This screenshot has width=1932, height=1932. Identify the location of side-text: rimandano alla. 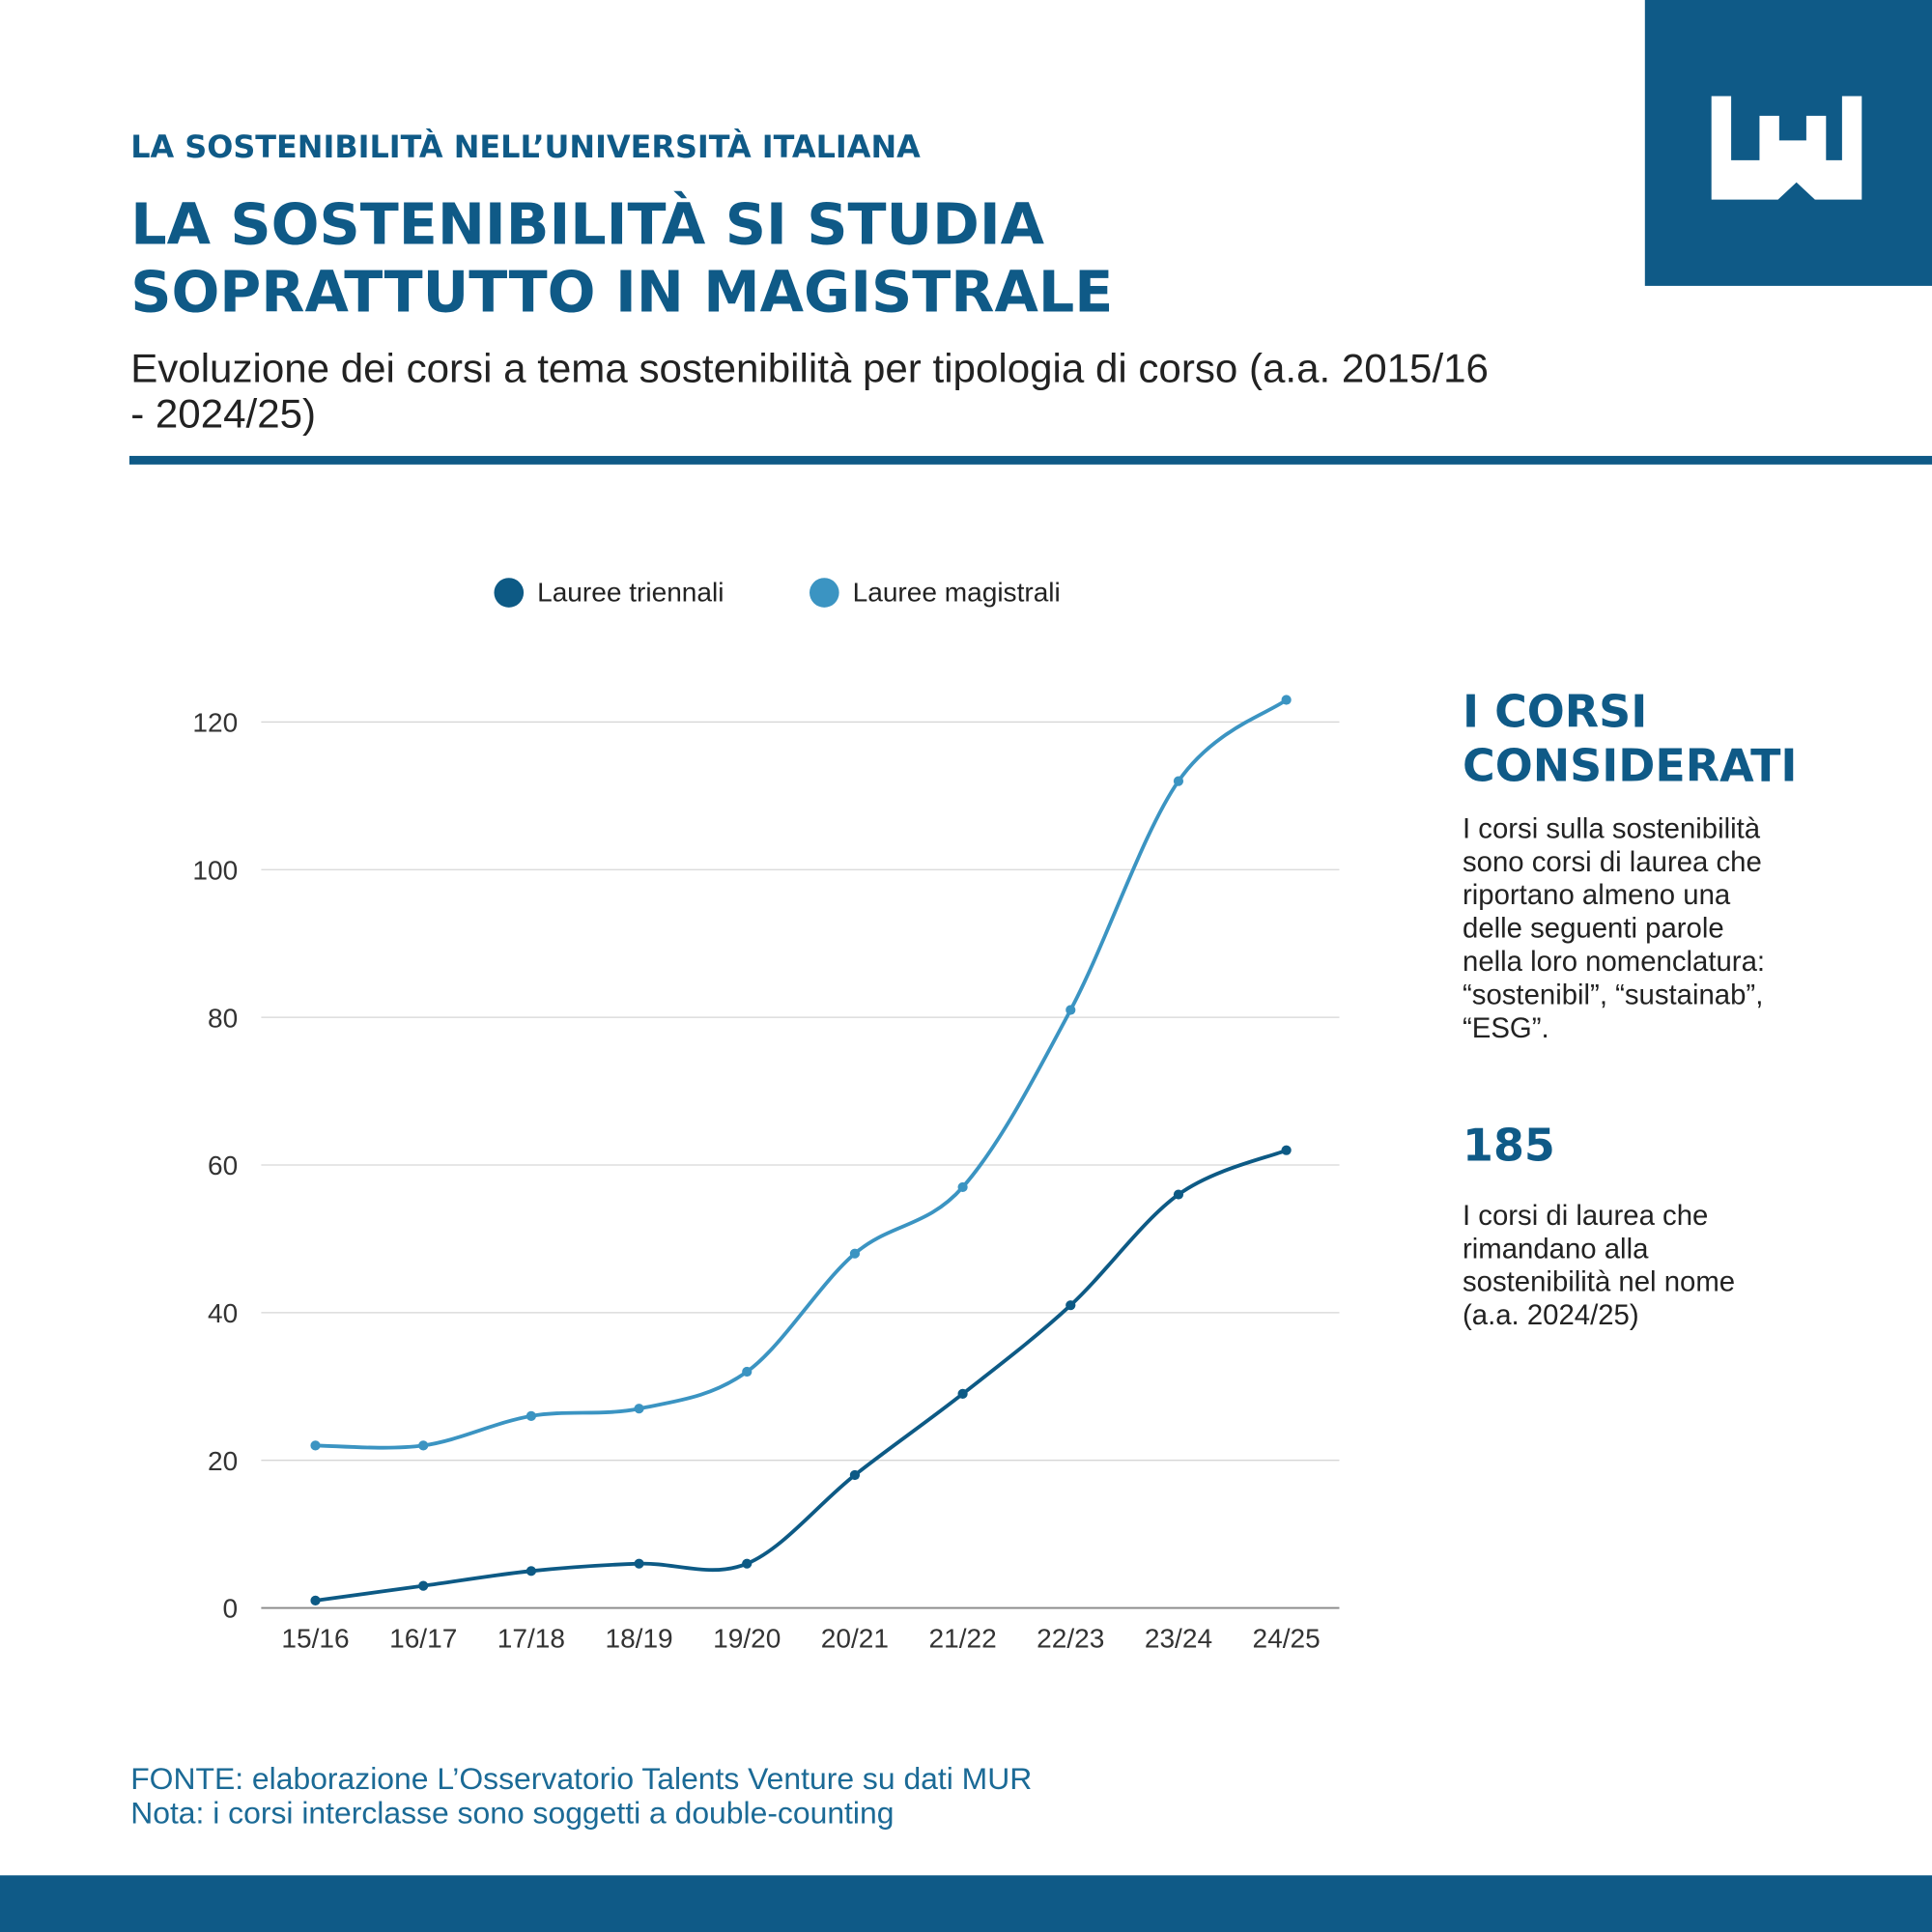
(1556, 1248).